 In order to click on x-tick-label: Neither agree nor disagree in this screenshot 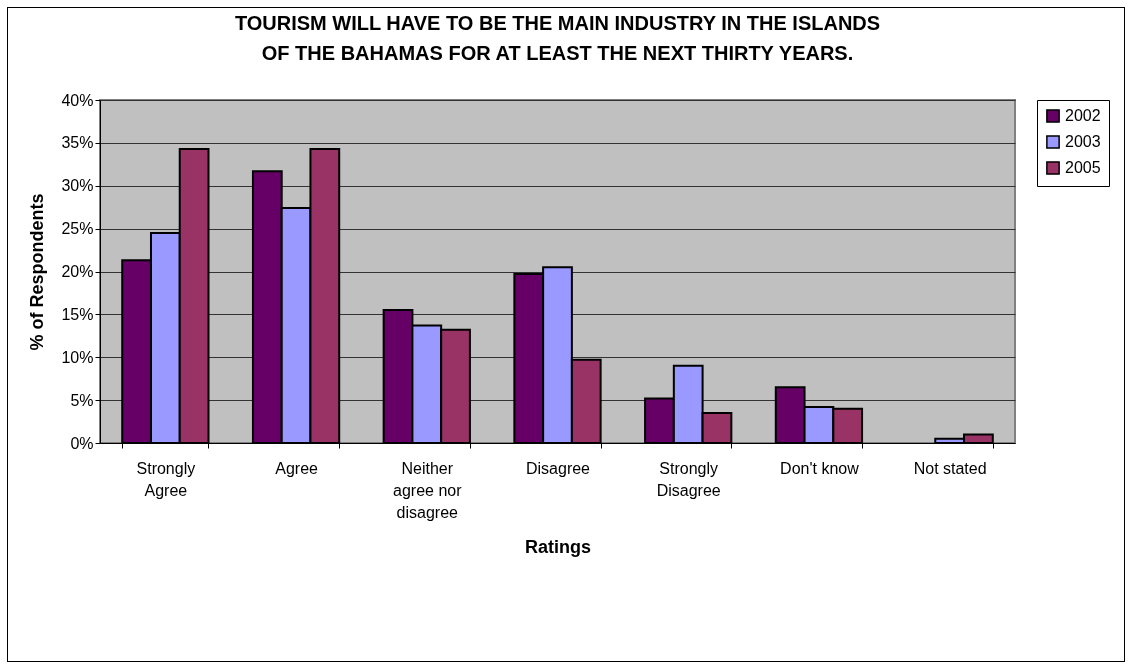, I will do `click(428, 490)`.